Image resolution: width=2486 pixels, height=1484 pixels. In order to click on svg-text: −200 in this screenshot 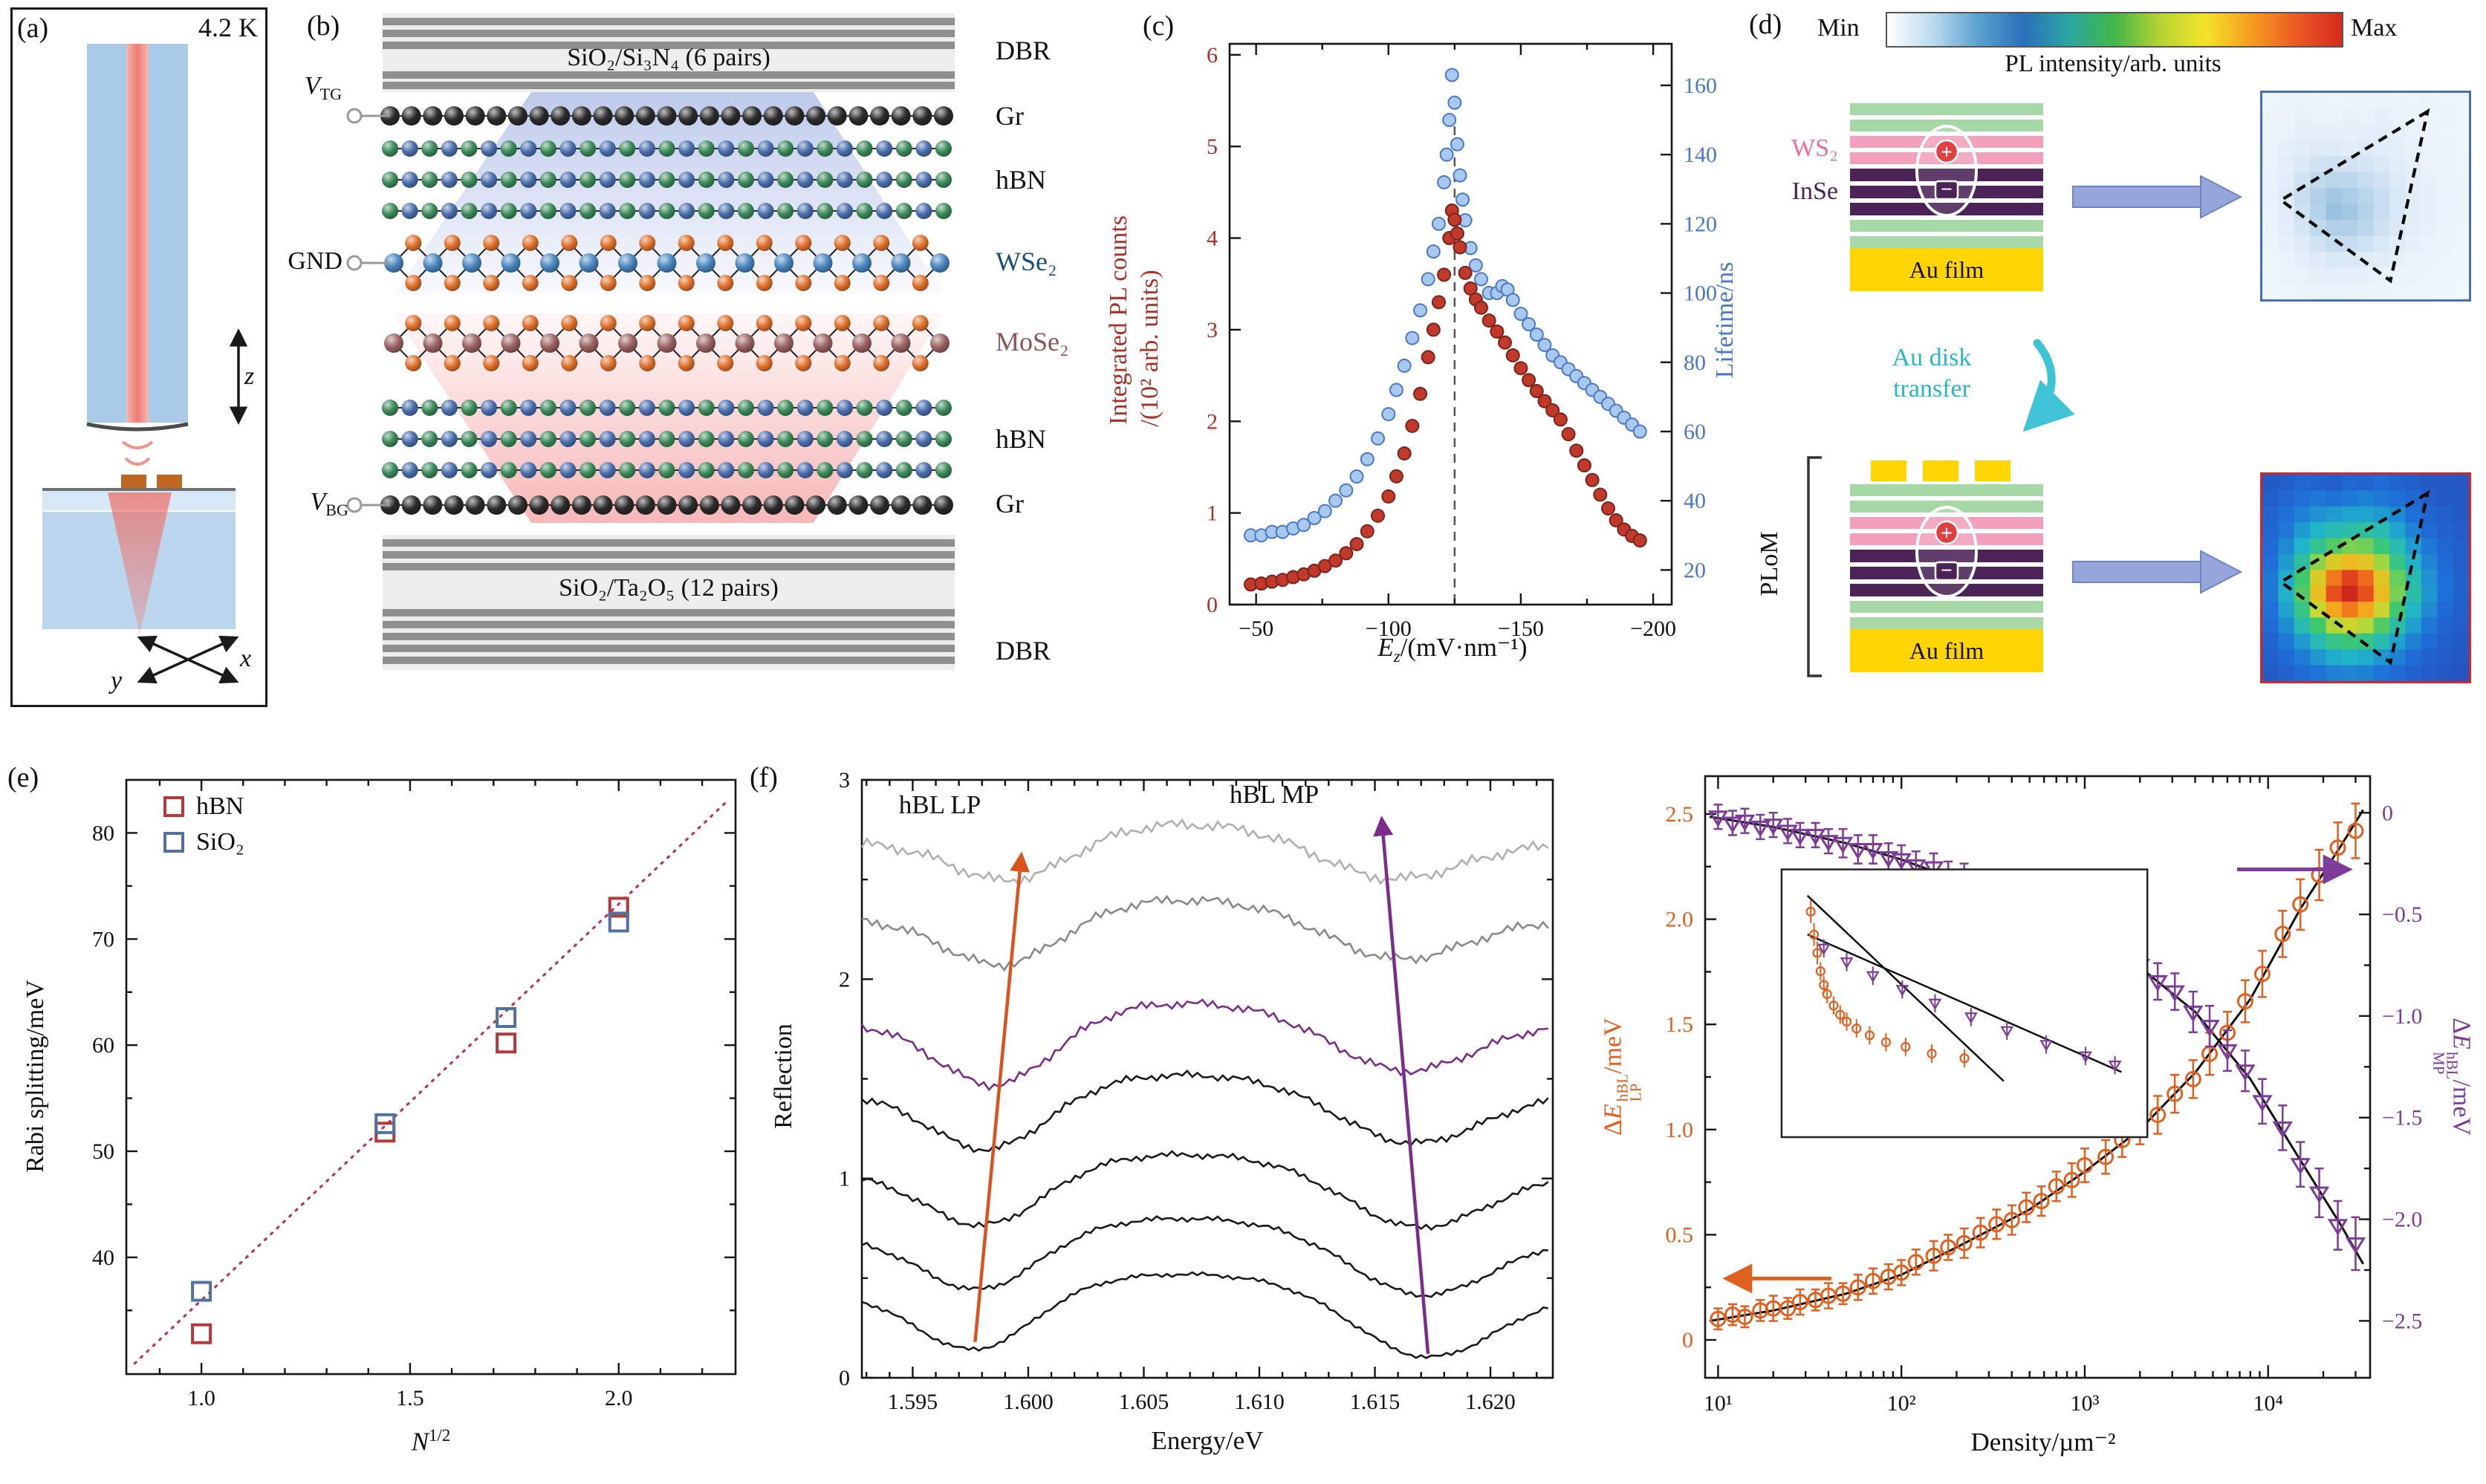, I will do `click(1653, 629)`.